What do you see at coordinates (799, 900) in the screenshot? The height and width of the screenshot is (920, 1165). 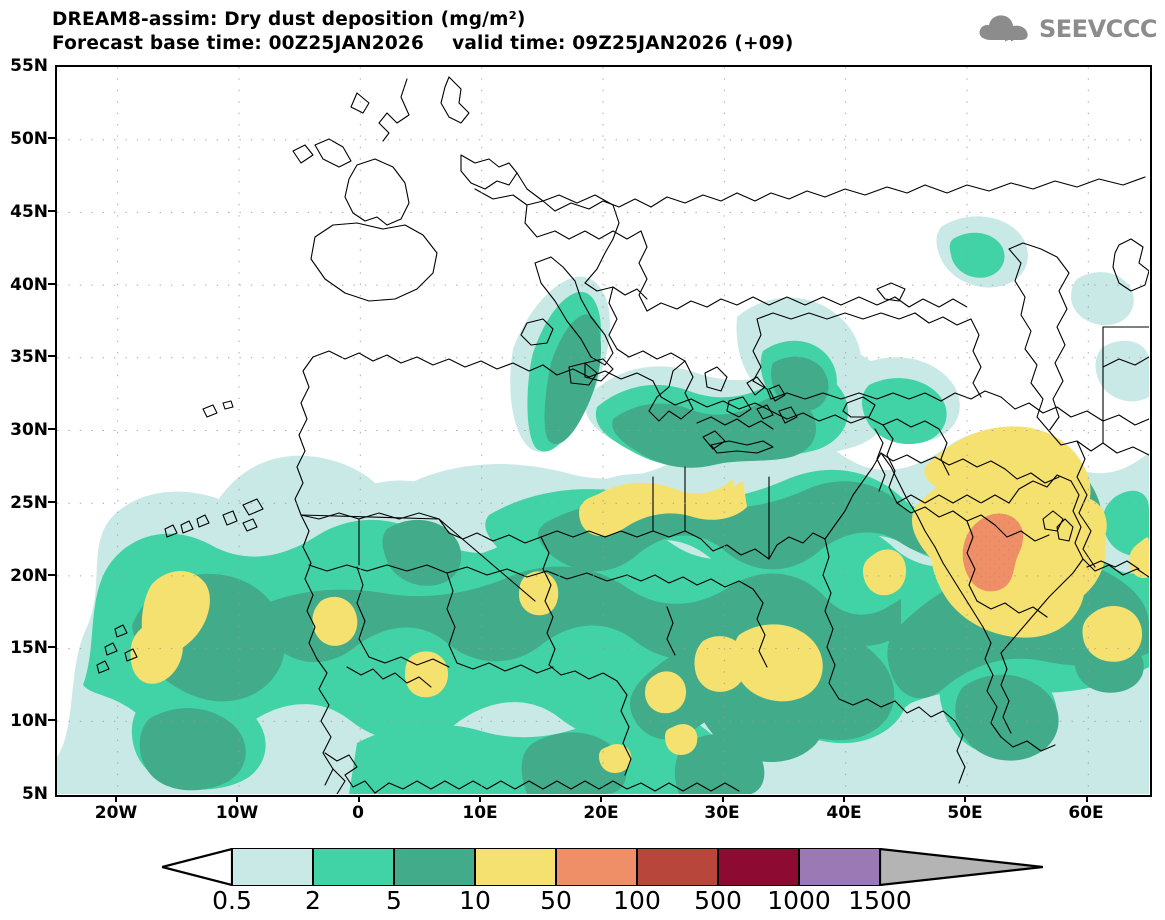 I see `colorbar-label-1000: 1000` at bounding box center [799, 900].